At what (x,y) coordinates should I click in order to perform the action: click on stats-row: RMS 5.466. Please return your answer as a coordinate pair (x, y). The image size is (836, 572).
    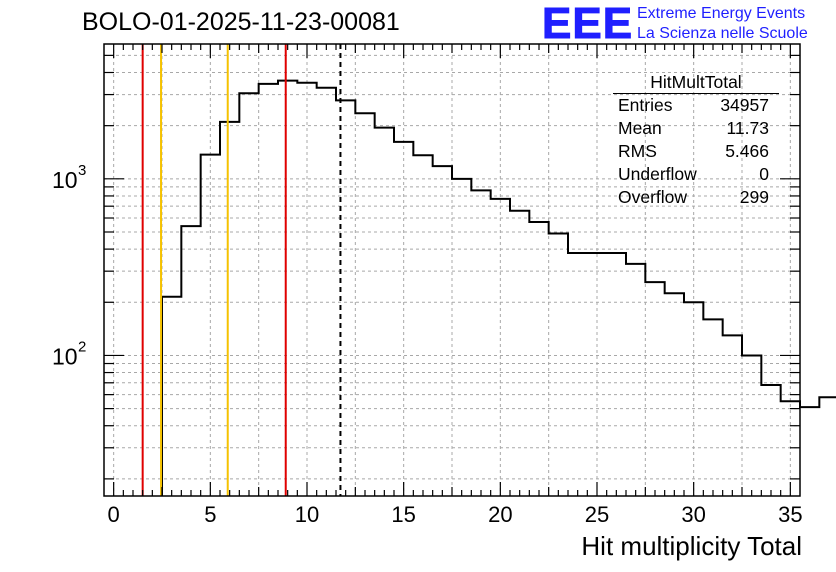
    Looking at the image, I should click on (689, 151).